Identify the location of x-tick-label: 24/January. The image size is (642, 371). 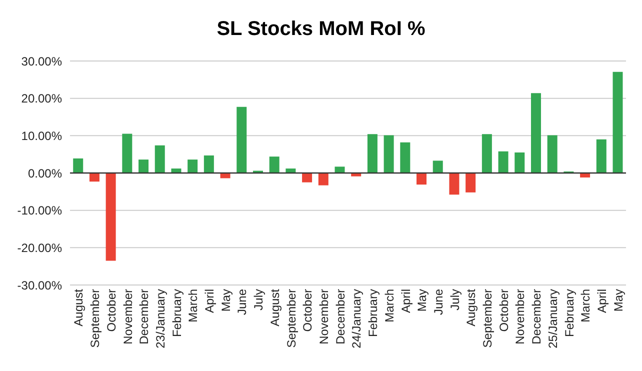
(357, 318).